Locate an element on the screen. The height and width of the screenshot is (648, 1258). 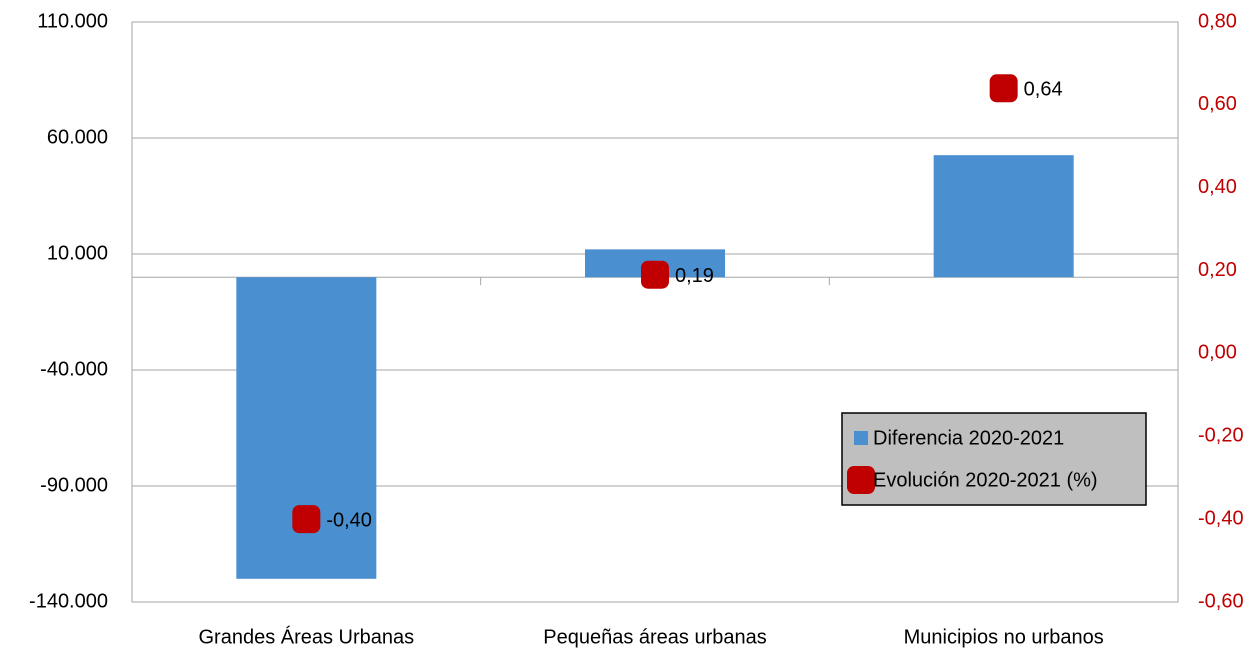
y2-tick-label: -0,60 is located at coordinates (1221, 601).